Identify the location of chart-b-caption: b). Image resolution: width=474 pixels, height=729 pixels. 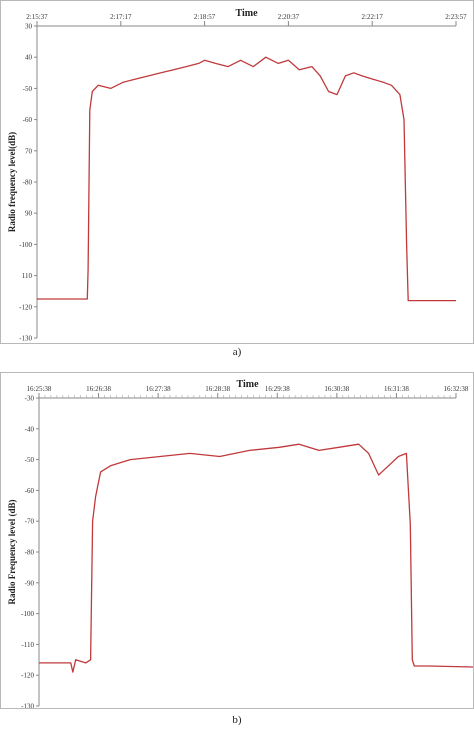
(237, 720).